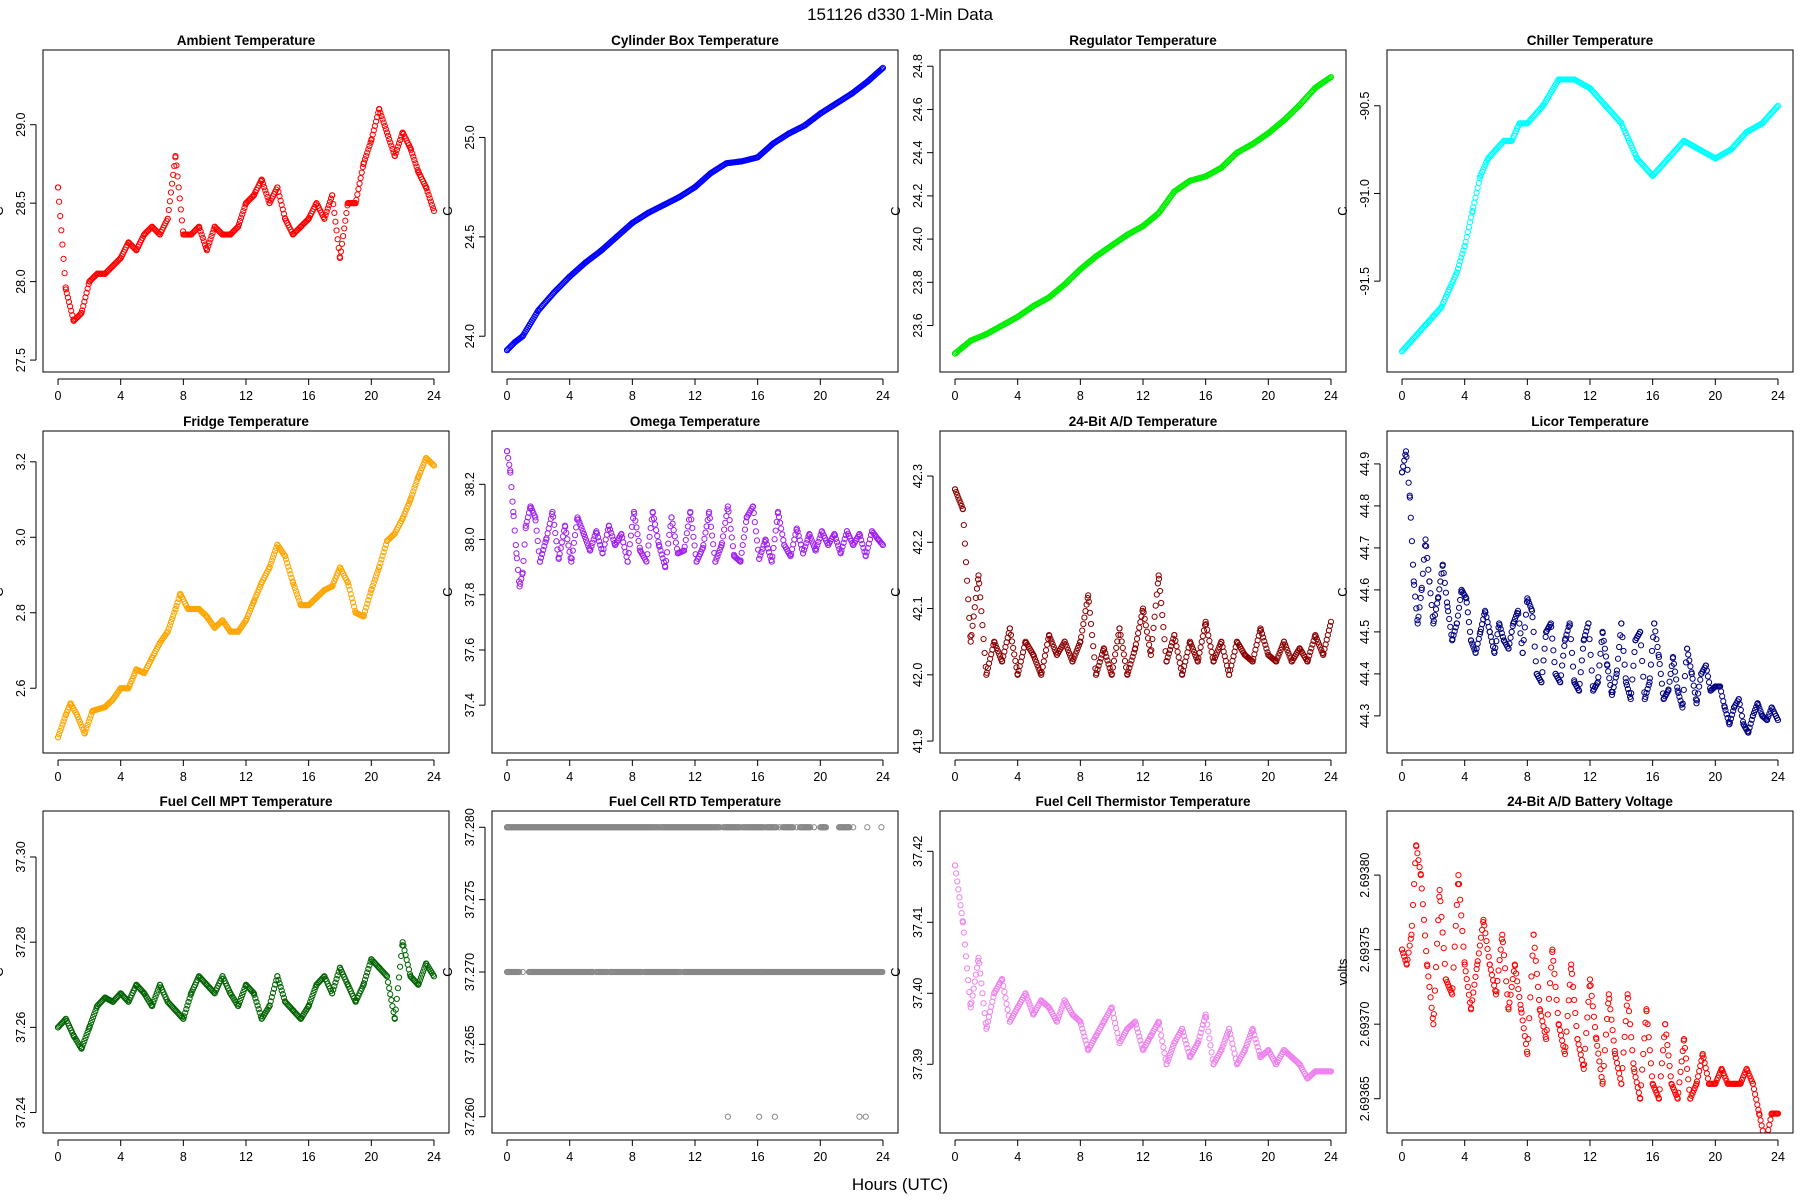  What do you see at coordinates (1527, 777) in the screenshot?
I see `x-tick-label: 8` at bounding box center [1527, 777].